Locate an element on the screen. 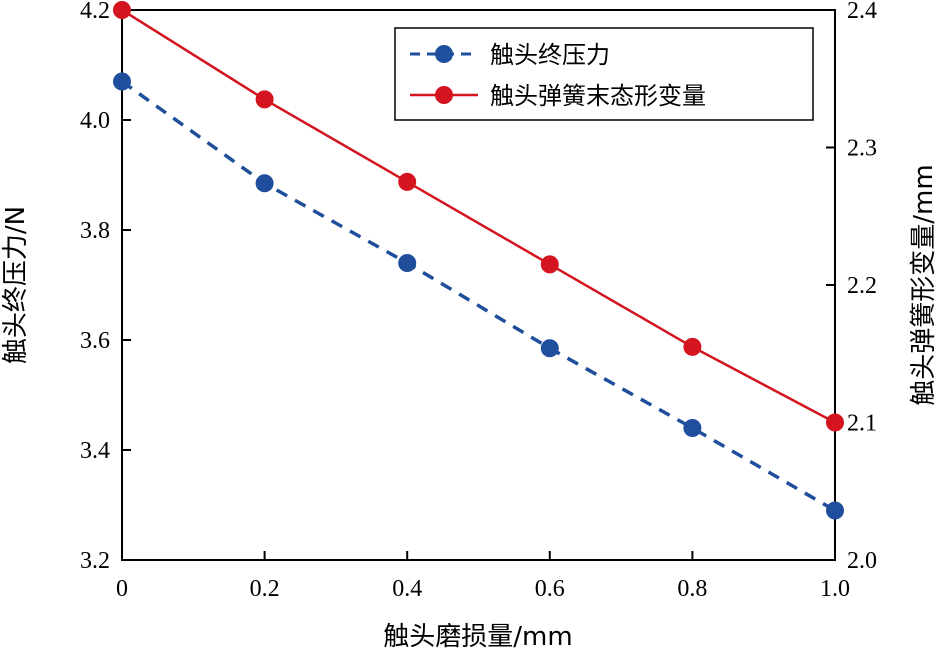 Image resolution: width=951 pixels, height=656 pixels. left-y-axis-title: 触头终压力/N is located at coordinates (16, 285).